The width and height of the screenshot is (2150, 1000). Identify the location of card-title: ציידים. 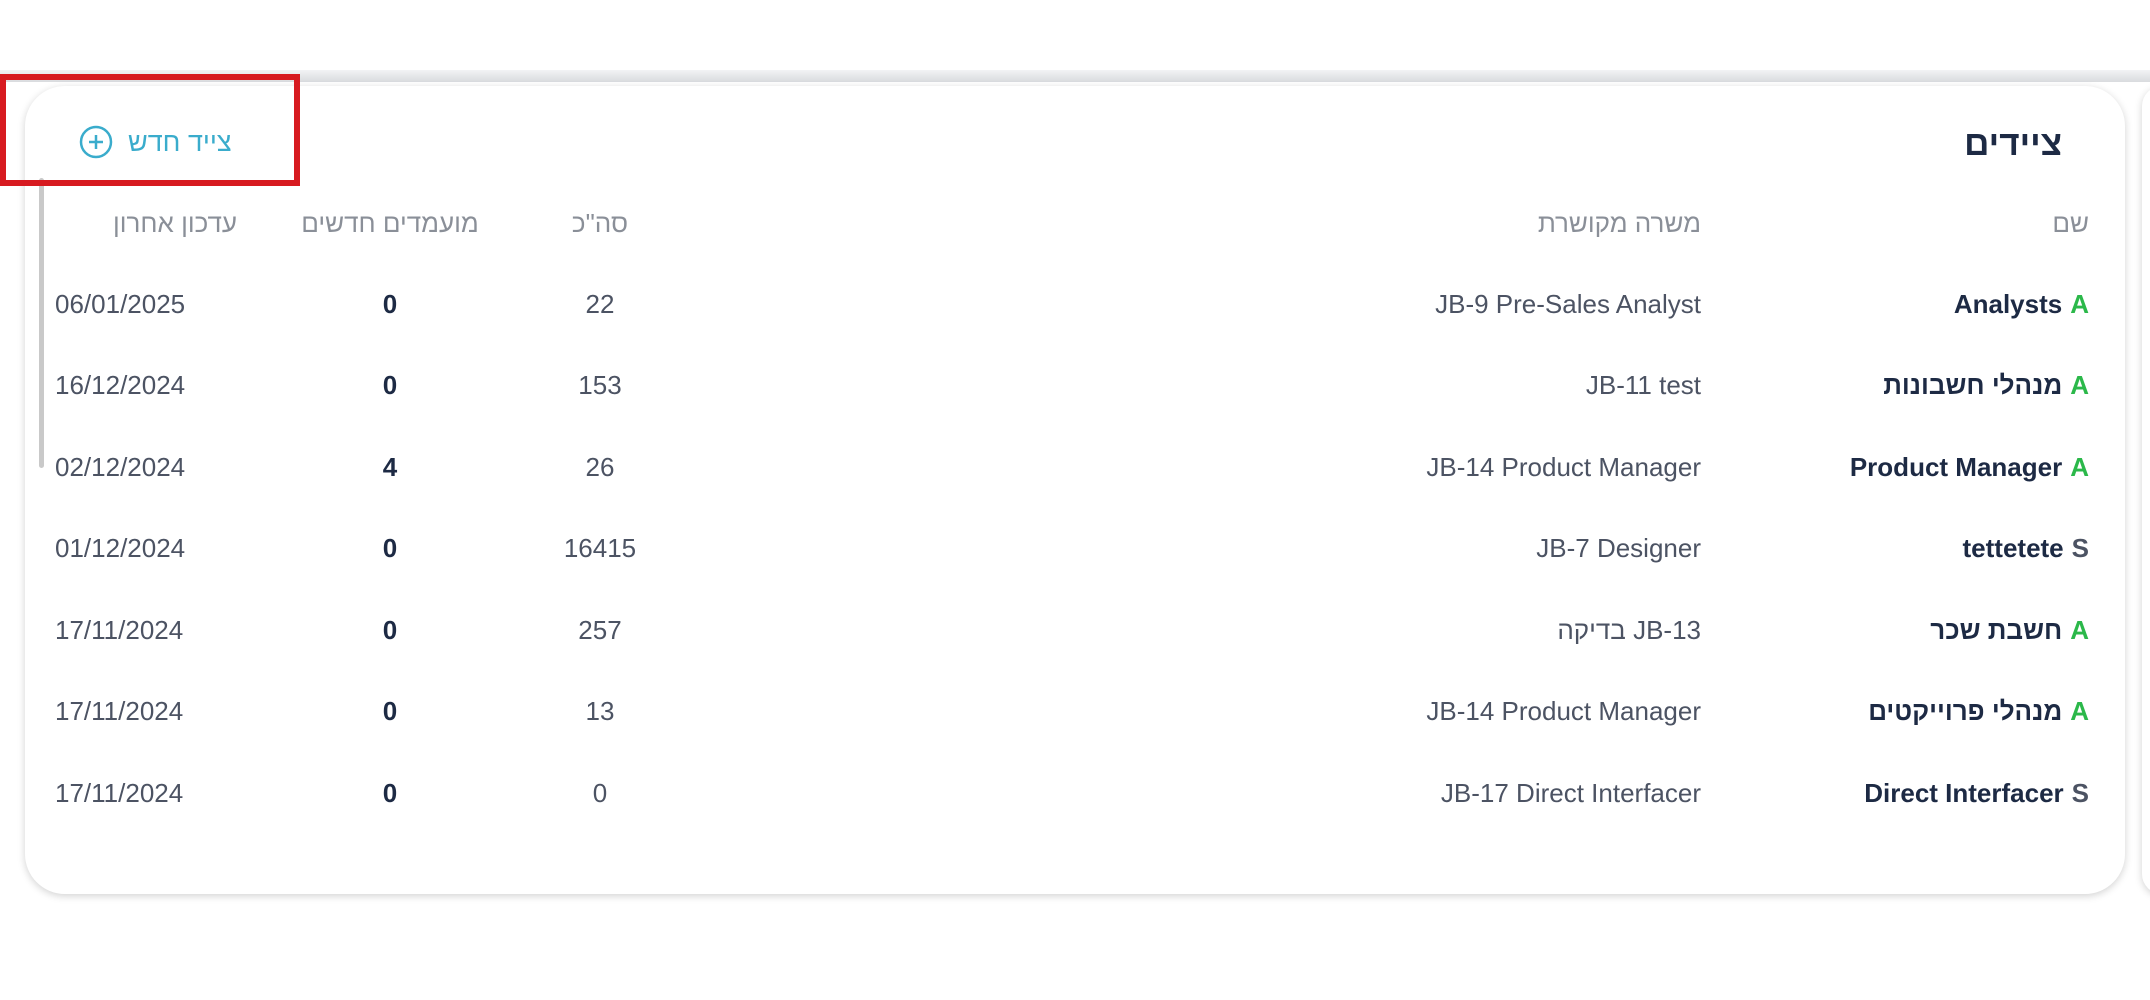
(2013, 143).